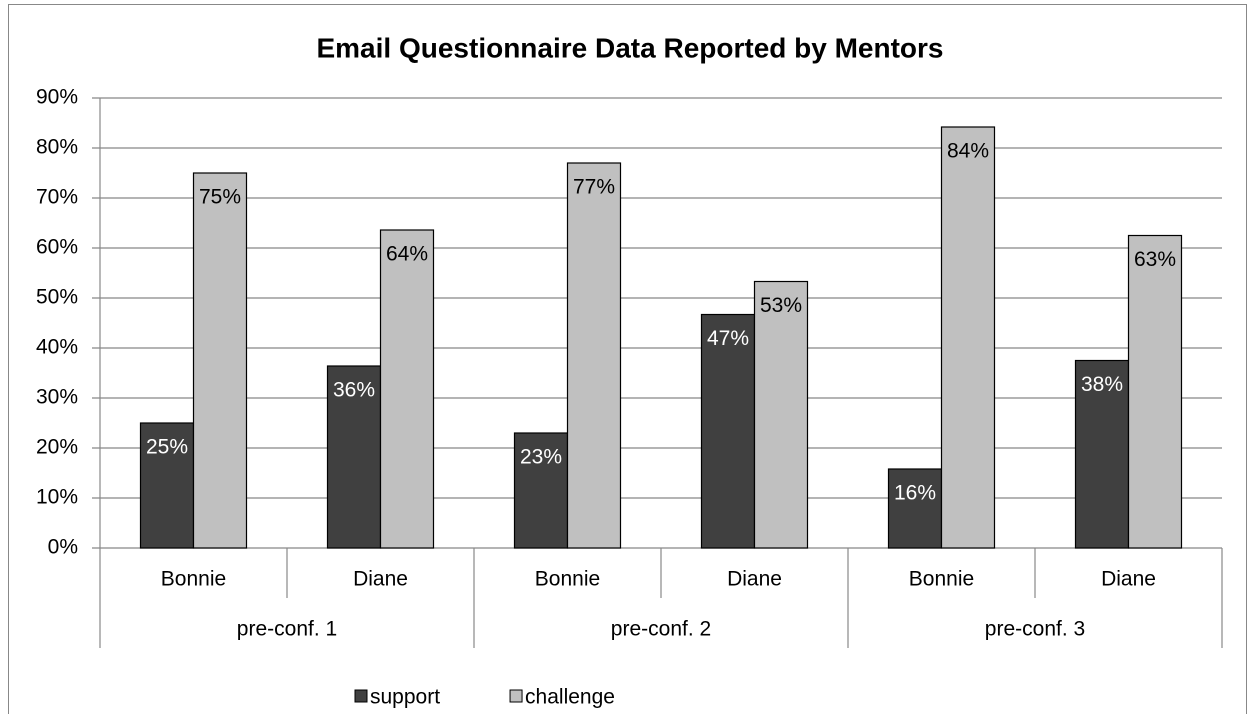 The image size is (1253, 714). What do you see at coordinates (407, 254) in the screenshot?
I see `data-label: 64%` at bounding box center [407, 254].